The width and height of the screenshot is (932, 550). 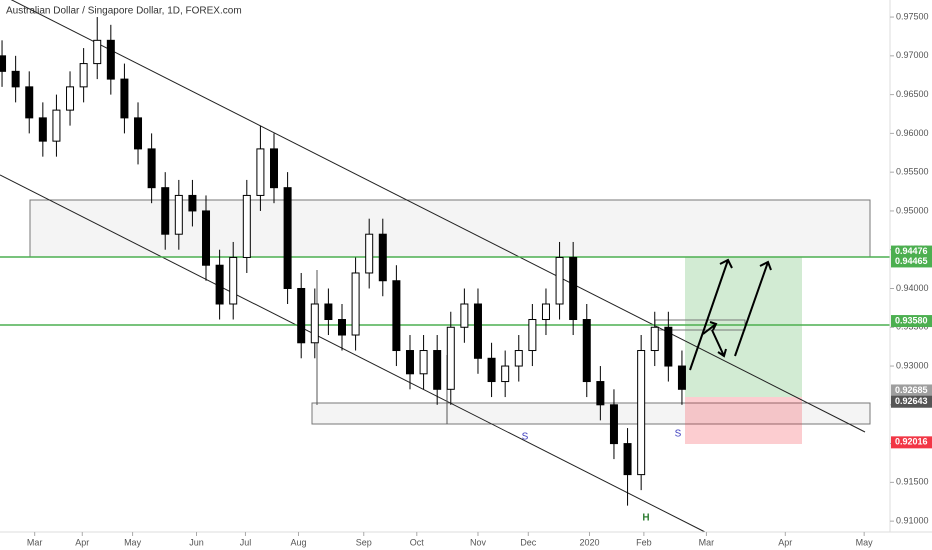 What do you see at coordinates (364, 542) in the screenshot?
I see `x-tick-label: Sep` at bounding box center [364, 542].